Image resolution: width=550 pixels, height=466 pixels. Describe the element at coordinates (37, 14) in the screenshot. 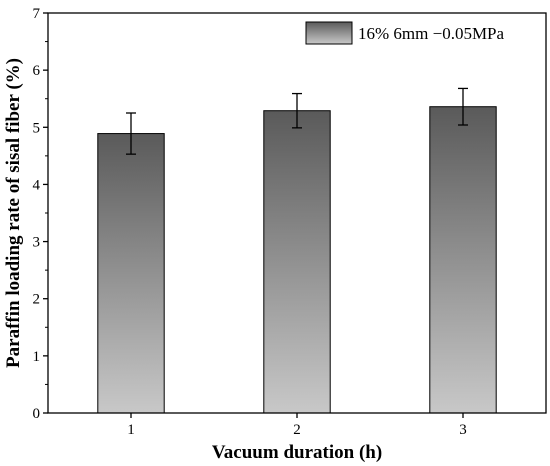

I see `y-tick-label-7: 7` at that location.